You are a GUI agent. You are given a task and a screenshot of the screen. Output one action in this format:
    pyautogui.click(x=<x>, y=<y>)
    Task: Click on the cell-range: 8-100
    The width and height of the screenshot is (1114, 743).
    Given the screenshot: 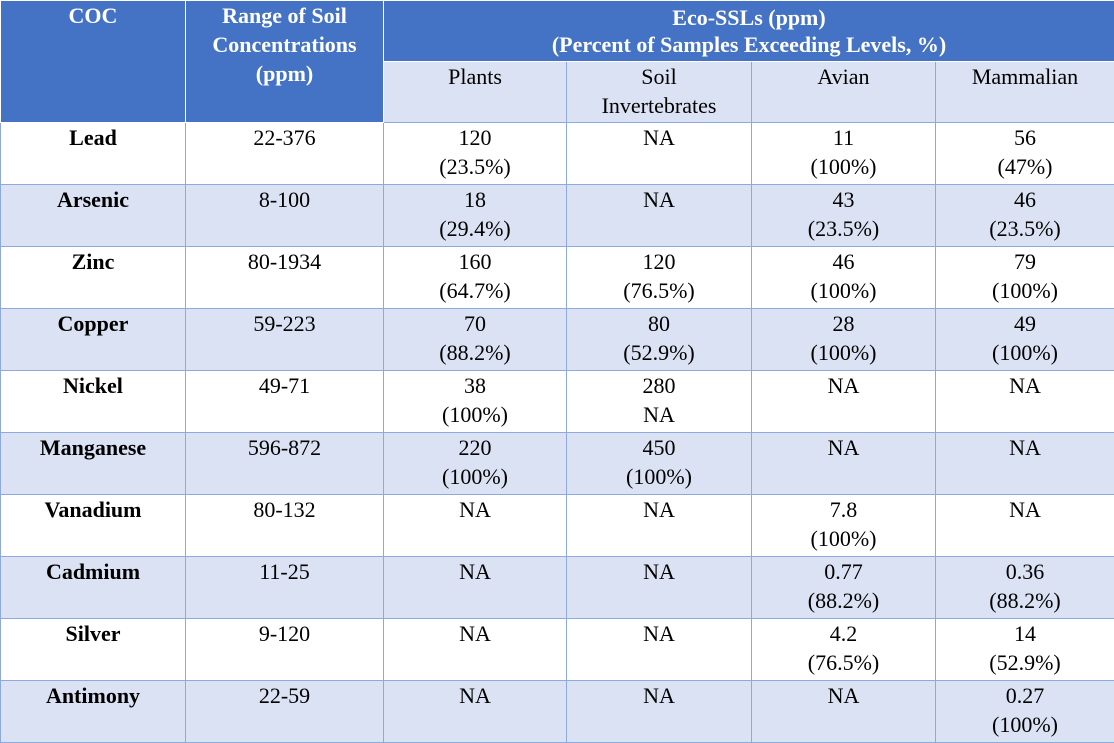 What is the action you would take?
    pyautogui.click(x=285, y=216)
    